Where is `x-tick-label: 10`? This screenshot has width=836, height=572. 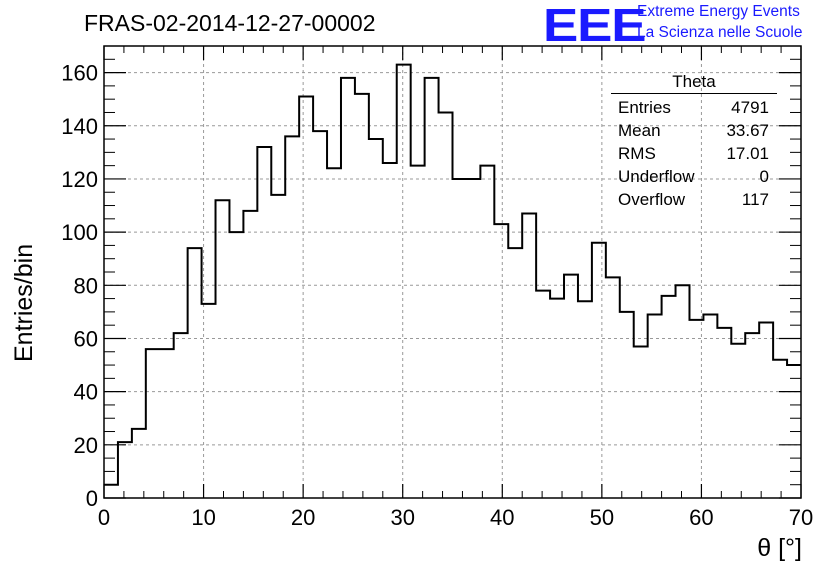 x-tick-label: 10 is located at coordinates (203, 517).